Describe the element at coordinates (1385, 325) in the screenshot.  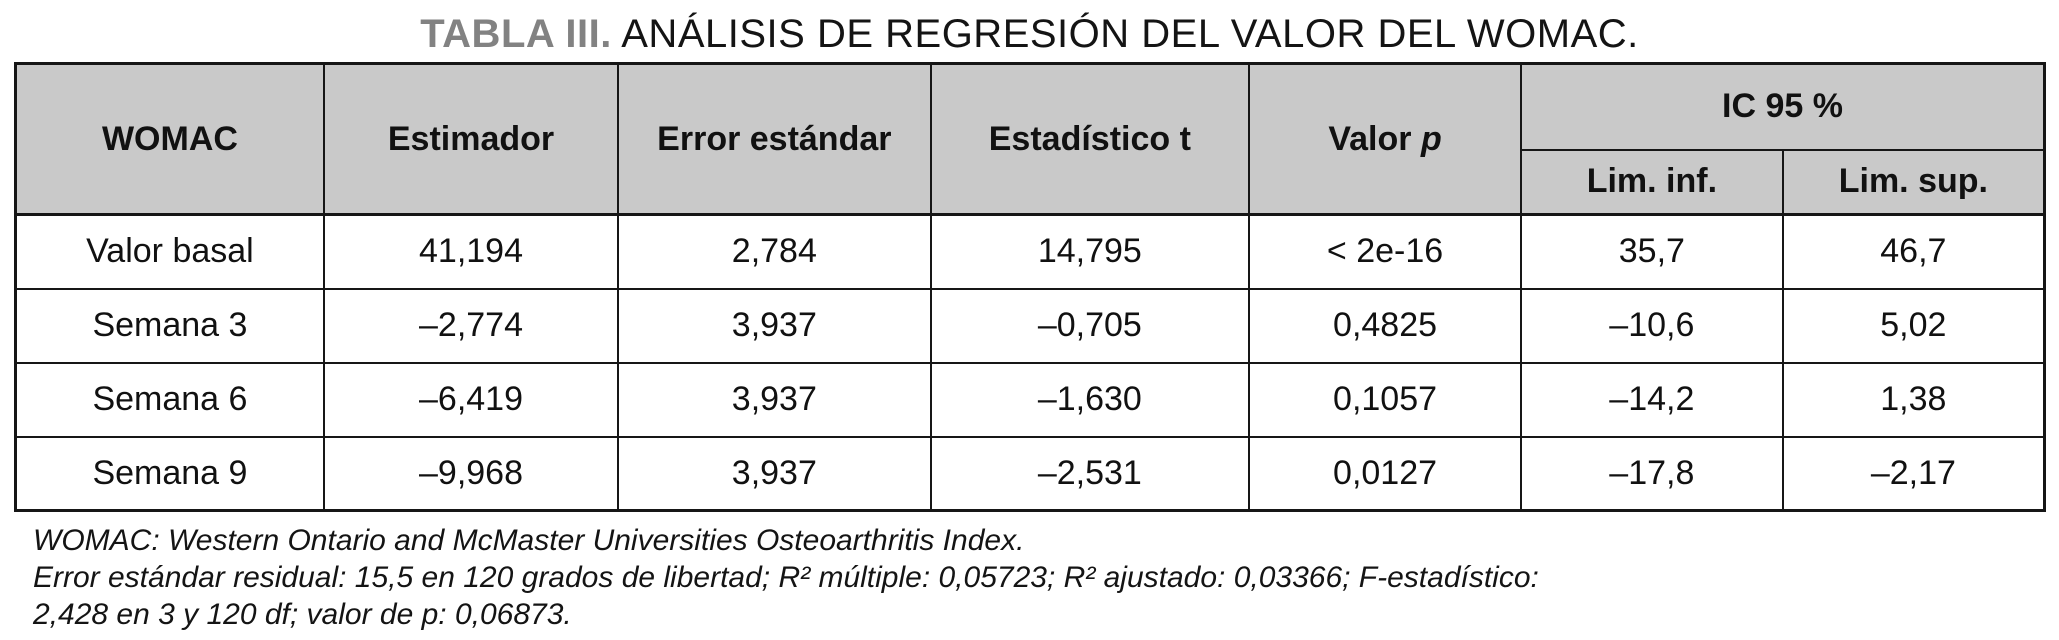
I see `table-cell: 0,4825` at that location.